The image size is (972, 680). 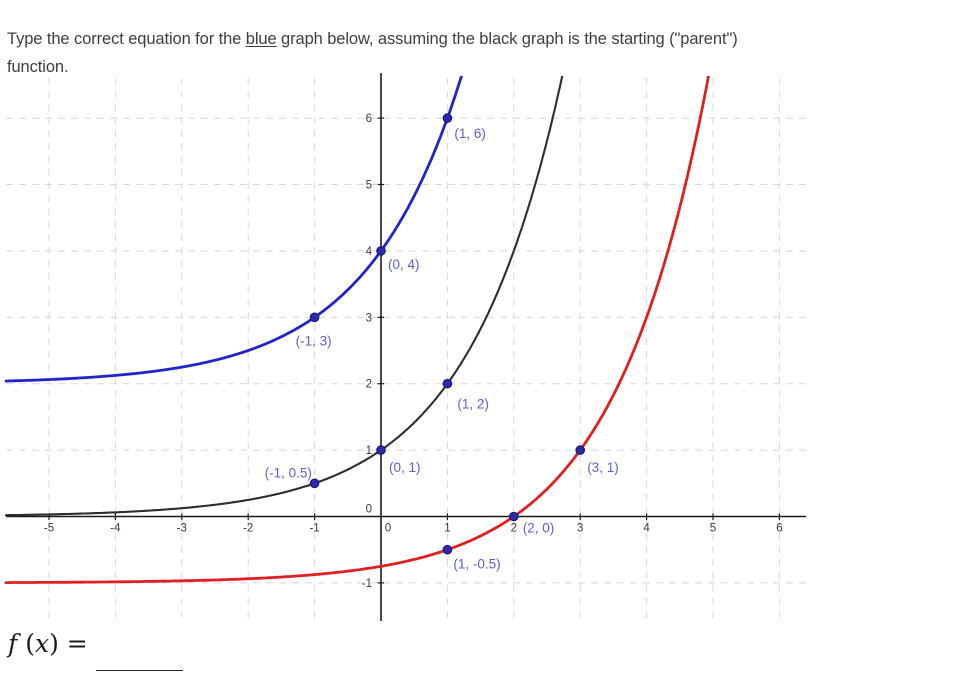 What do you see at coordinates (49, 529) in the screenshot?
I see `x-tick-label: -5` at bounding box center [49, 529].